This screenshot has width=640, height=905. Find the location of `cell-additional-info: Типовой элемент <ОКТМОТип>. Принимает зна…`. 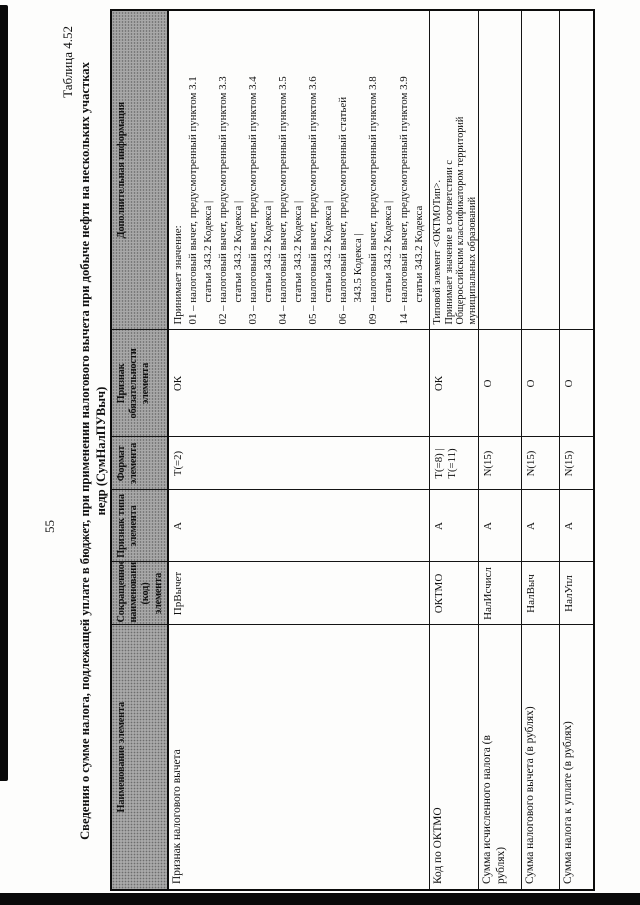

cell-additional-info: Типовой элемент <ОКТМОТип>. Принимает зна… is located at coordinates (454, 170).